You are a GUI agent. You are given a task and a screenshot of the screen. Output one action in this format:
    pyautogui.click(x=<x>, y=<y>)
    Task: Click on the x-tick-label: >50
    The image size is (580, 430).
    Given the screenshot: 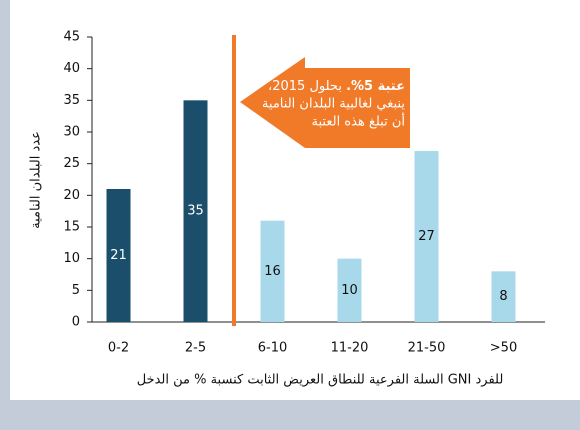 What is the action you would take?
    pyautogui.click(x=503, y=348)
    